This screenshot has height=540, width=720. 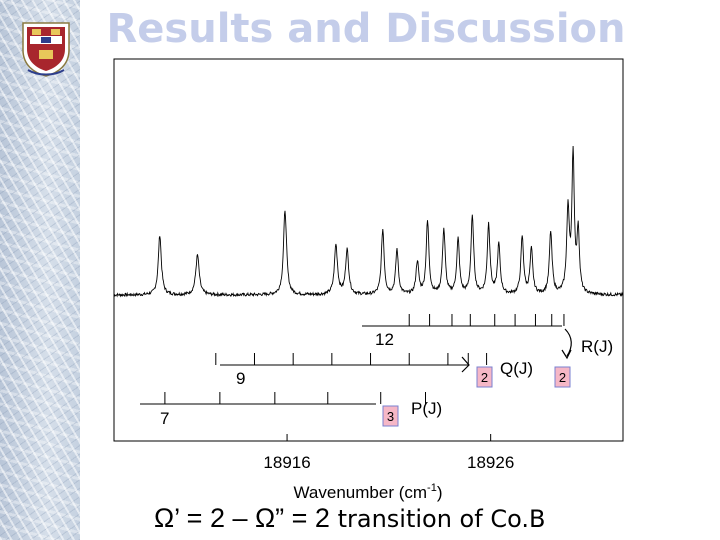 I want to click on branch-0: 12 R(J) 2, so click(x=487, y=351).